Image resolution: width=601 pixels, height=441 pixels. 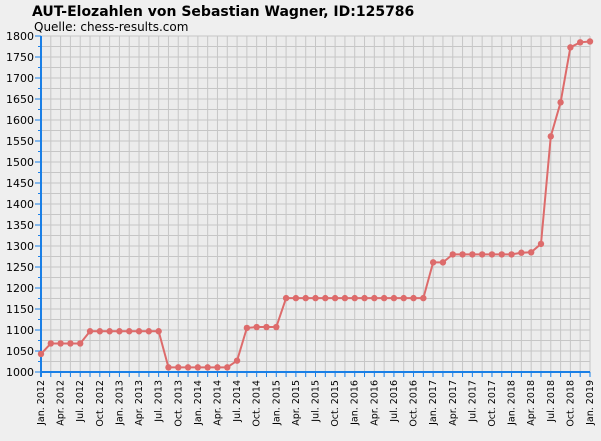 I want to click on y-tick-label: 1750, so click(x=20, y=57).